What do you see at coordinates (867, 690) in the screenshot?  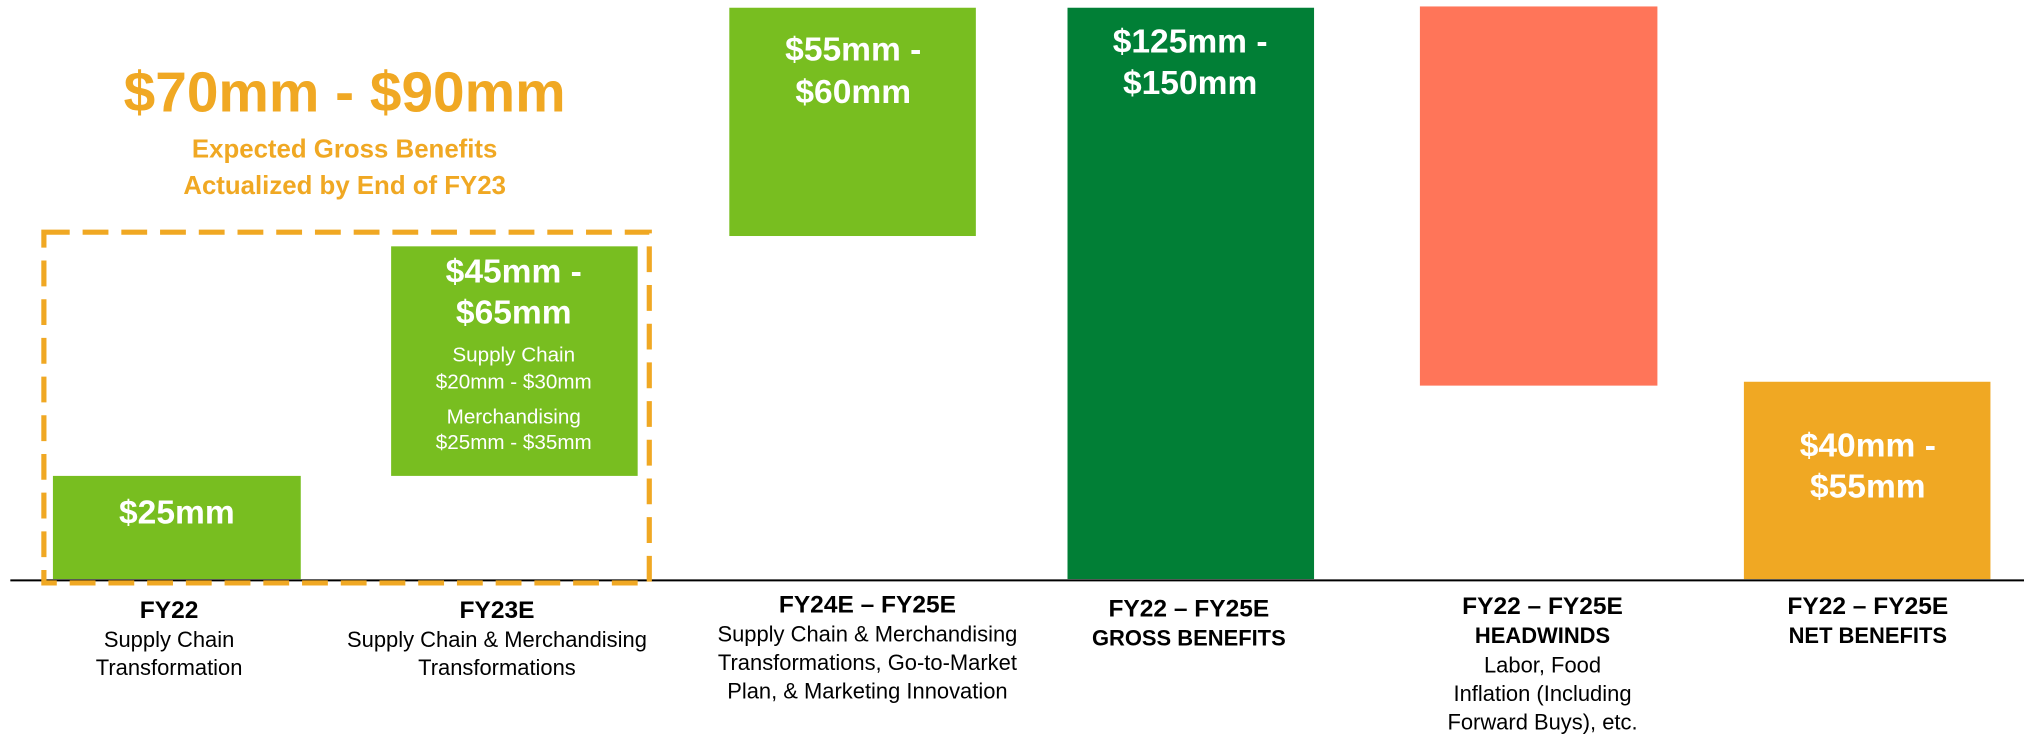 I see `category-description: Plan, & Marketing Innovation` at bounding box center [867, 690].